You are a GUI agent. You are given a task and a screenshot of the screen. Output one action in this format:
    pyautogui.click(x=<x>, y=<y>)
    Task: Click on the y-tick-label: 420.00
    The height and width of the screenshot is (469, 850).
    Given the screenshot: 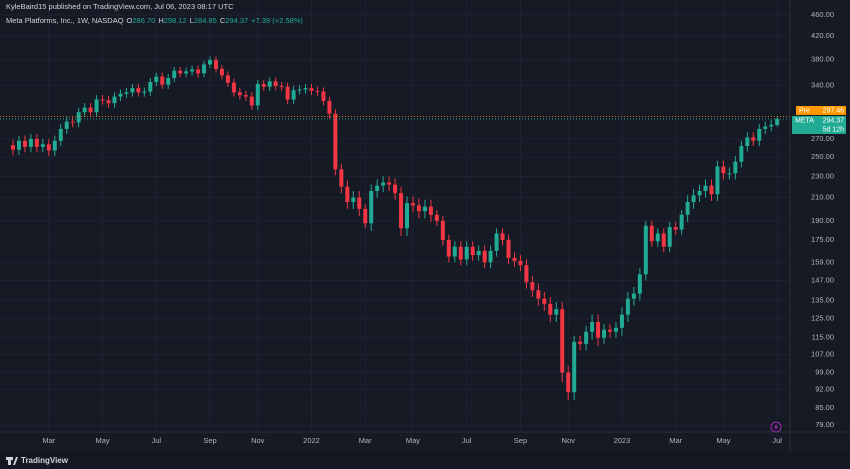 What is the action you would take?
    pyautogui.click(x=822, y=35)
    